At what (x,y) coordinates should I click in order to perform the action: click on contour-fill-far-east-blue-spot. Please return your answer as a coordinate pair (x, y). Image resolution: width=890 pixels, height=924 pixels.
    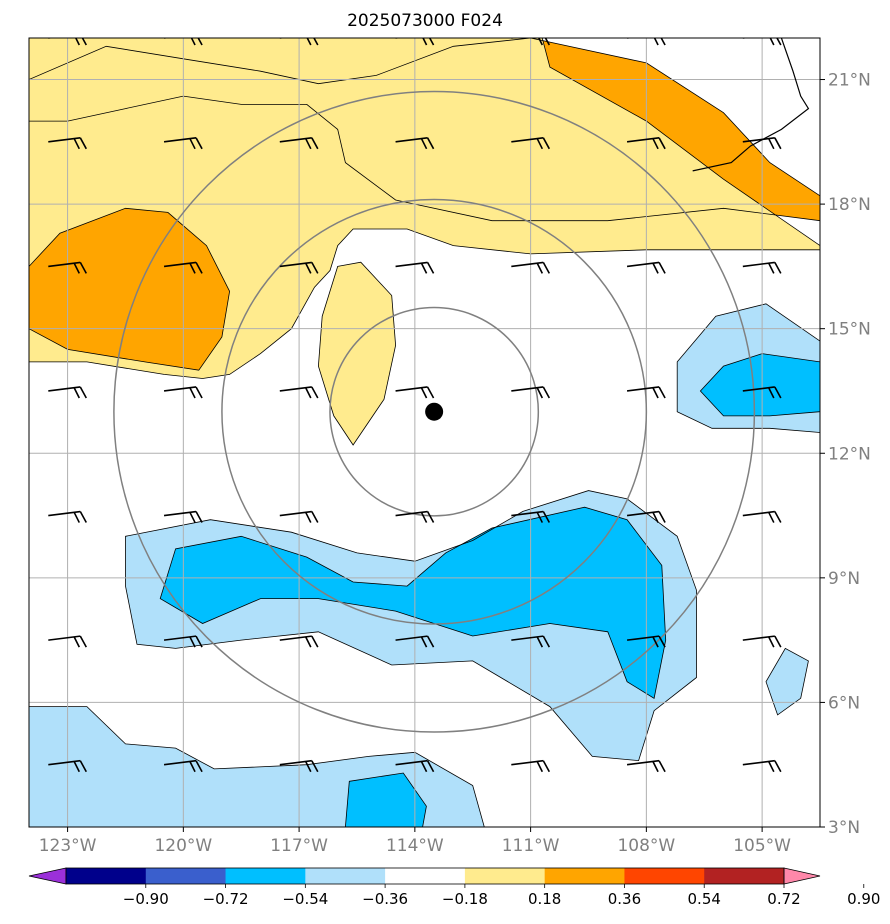
    Looking at the image, I should click on (787, 681).